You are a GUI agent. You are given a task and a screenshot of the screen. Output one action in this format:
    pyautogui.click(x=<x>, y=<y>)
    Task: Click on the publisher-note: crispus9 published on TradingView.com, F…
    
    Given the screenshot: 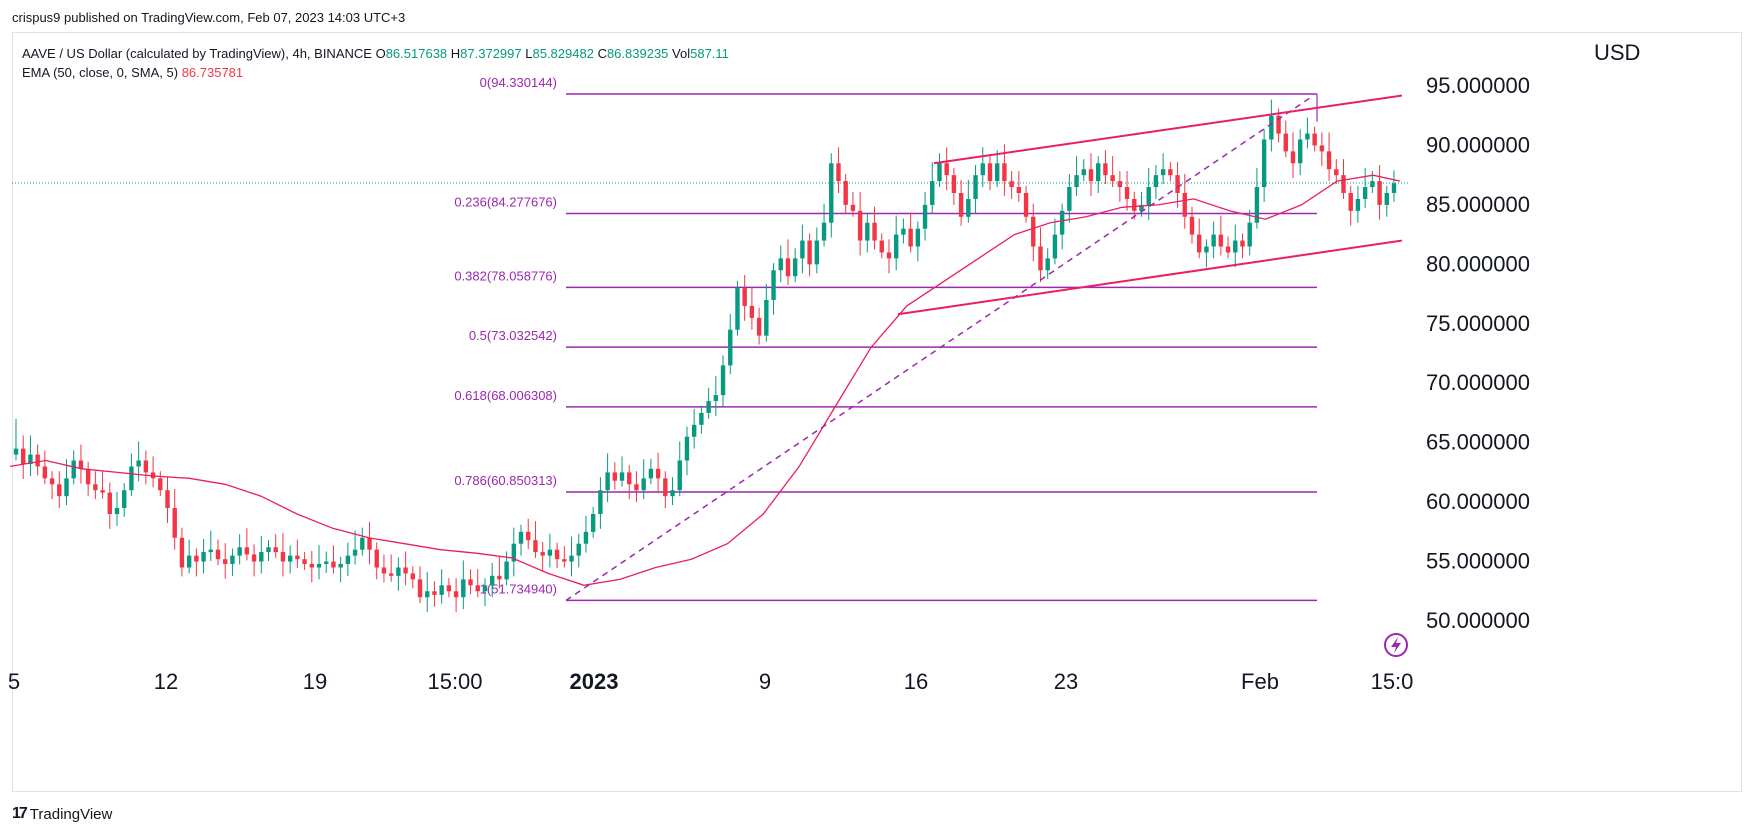 What is the action you would take?
    pyautogui.click(x=209, y=17)
    